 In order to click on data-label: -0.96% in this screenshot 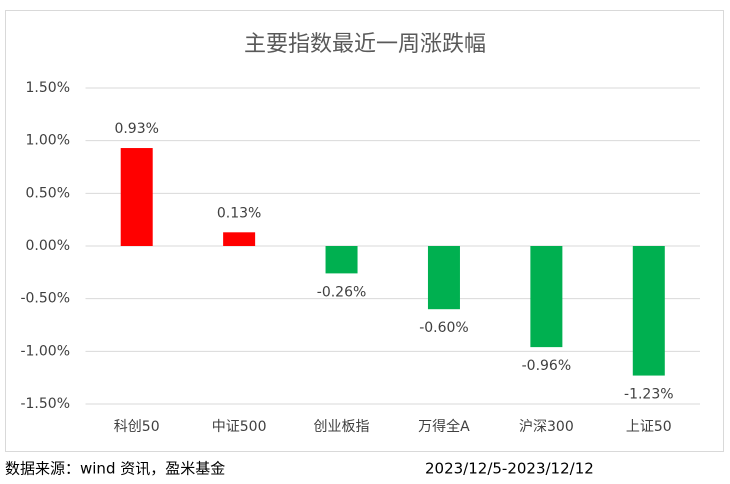, I will do `click(547, 366)`.